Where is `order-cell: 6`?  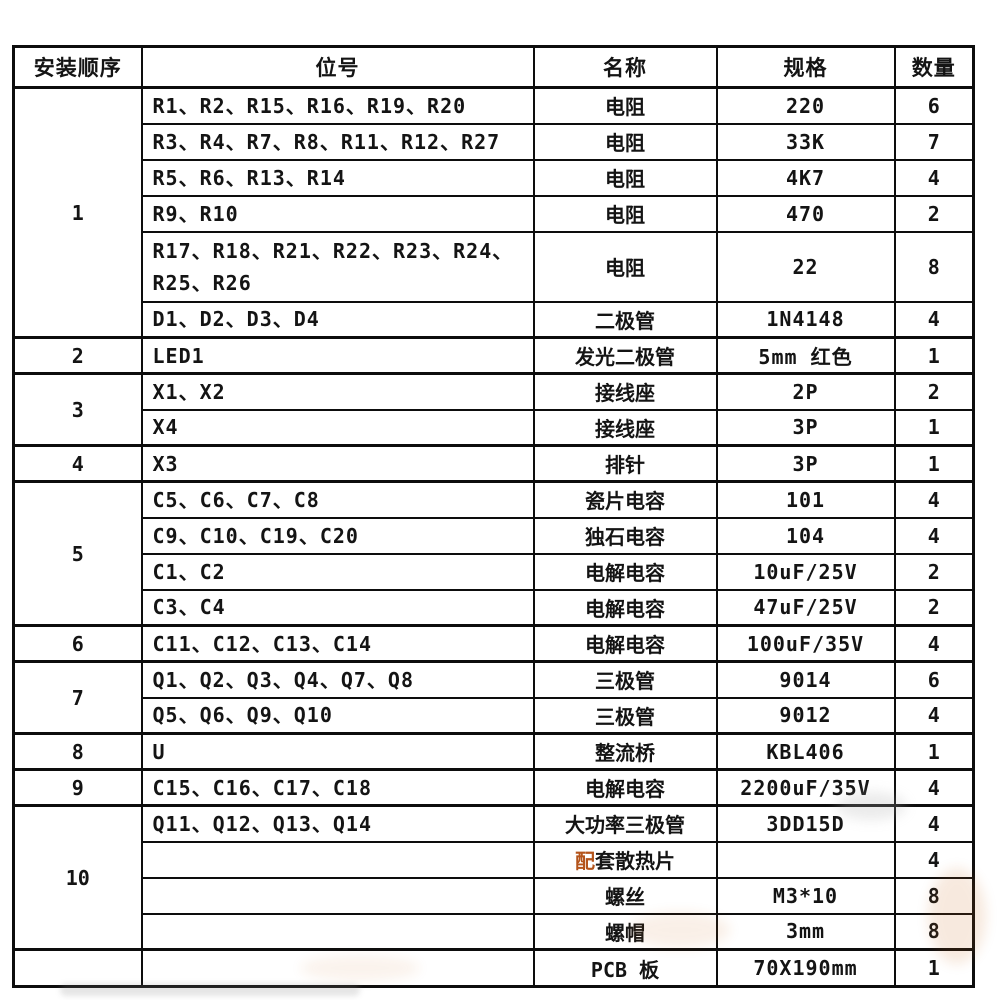 order-cell: 6 is located at coordinates (77, 643).